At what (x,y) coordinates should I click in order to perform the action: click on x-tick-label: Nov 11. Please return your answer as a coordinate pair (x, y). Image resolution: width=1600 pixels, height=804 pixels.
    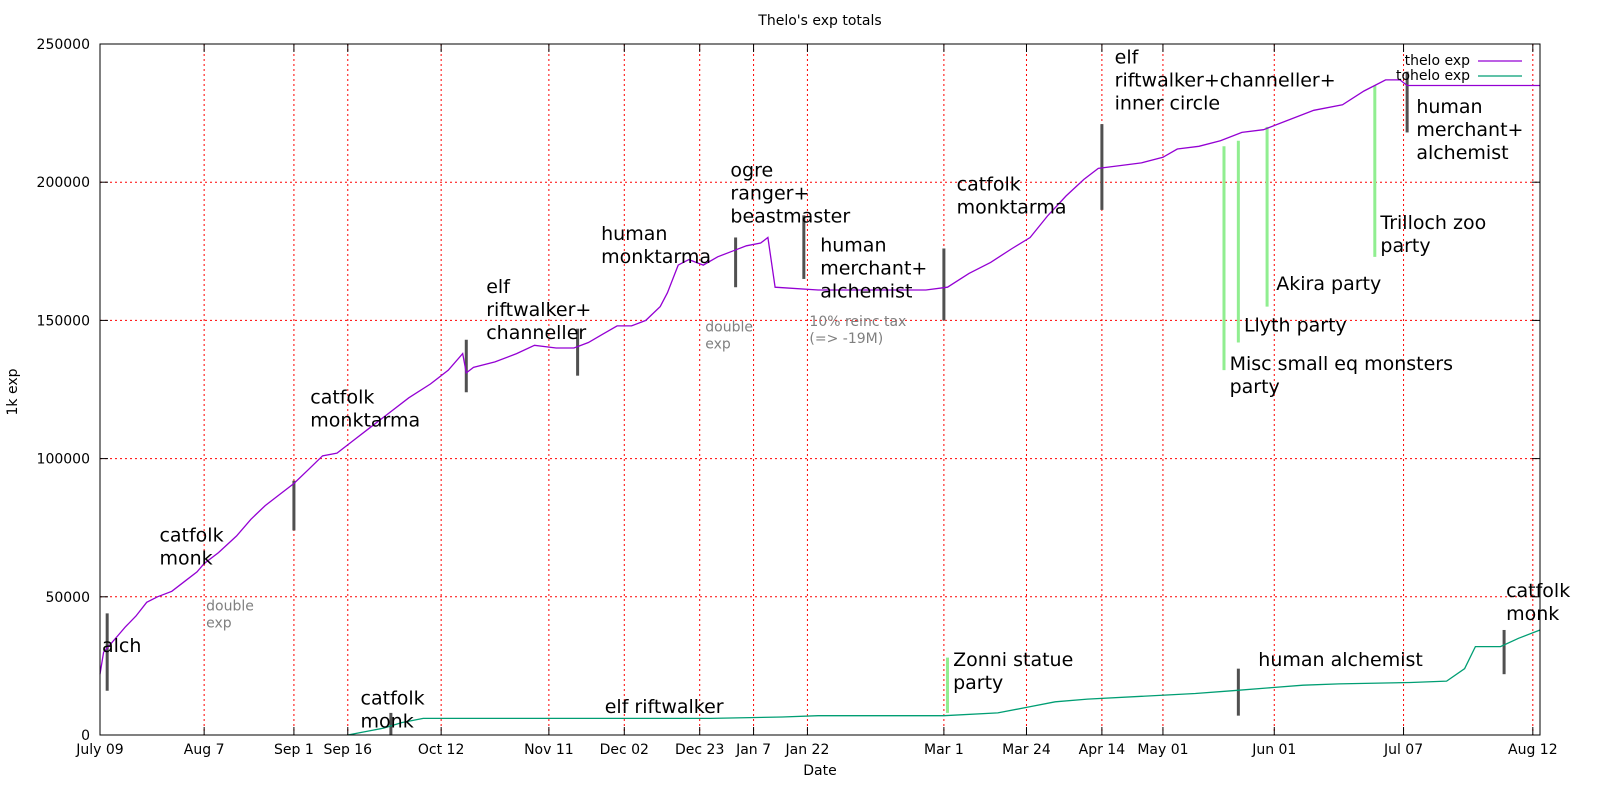
    Looking at the image, I should click on (549, 750).